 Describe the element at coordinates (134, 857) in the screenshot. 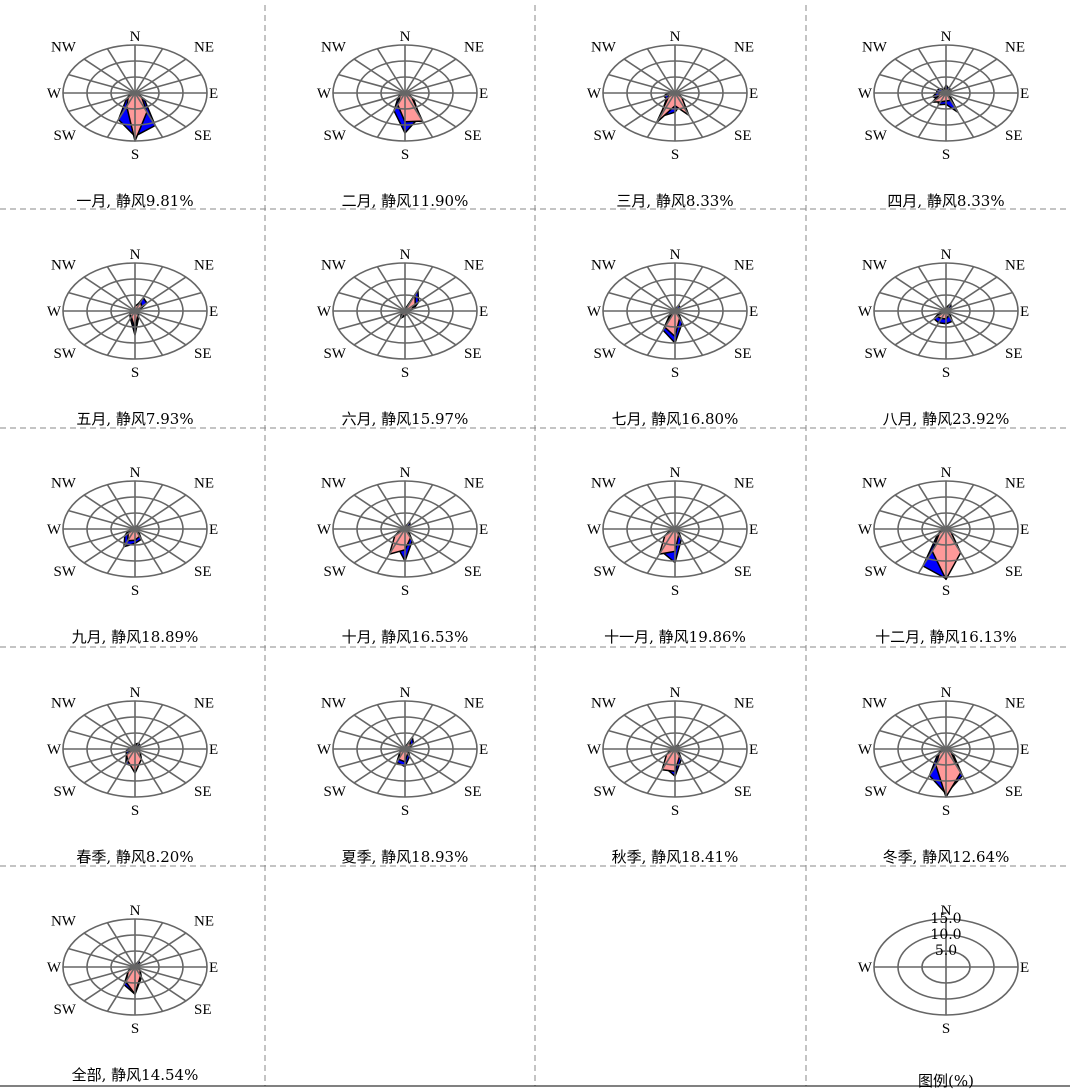

I see `rose-caption: 春季, 静风8.20%` at that location.